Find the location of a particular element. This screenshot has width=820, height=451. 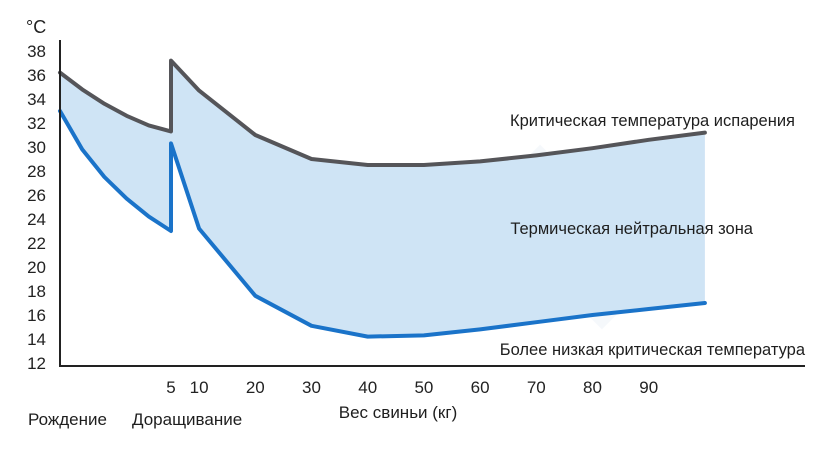

y-tick-label: 22 is located at coordinates (36, 243).